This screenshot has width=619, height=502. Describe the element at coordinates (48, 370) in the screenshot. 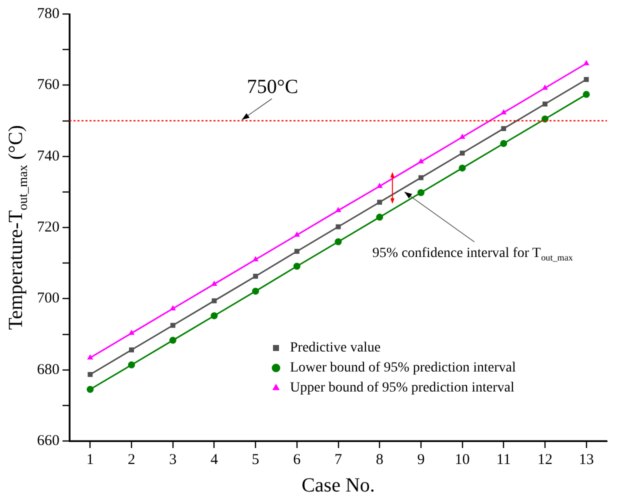

I see `y-tick-label: 680` at that location.